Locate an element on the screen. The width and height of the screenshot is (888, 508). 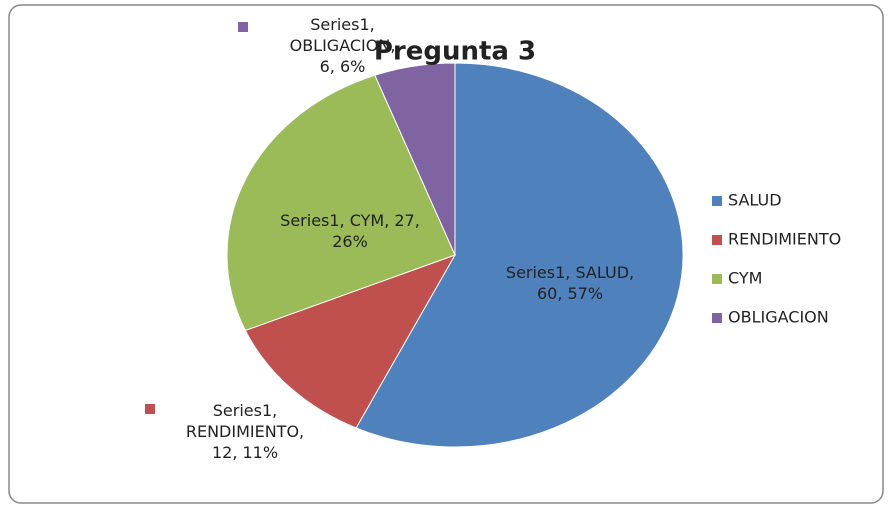
data-label: Series1, SALUD, 60, 57% is located at coordinates (570, 283).